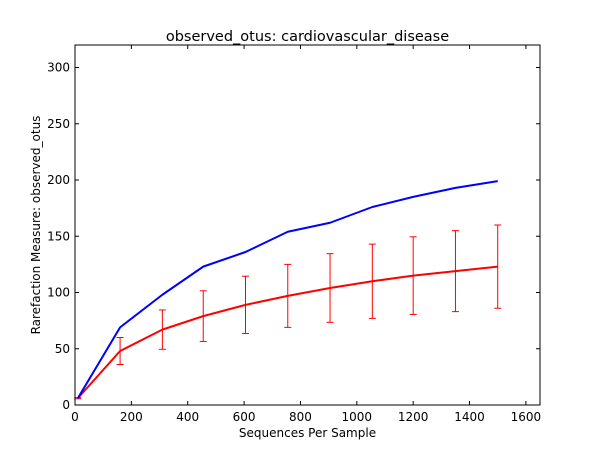 This screenshot has width=600, height=450. What do you see at coordinates (131, 417) in the screenshot?
I see `x-tick-label: 200` at bounding box center [131, 417].